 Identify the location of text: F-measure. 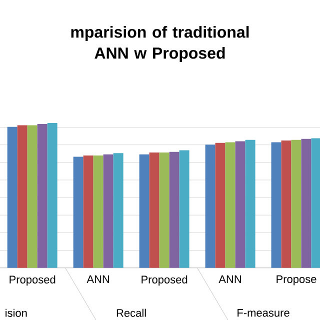
(264, 313).